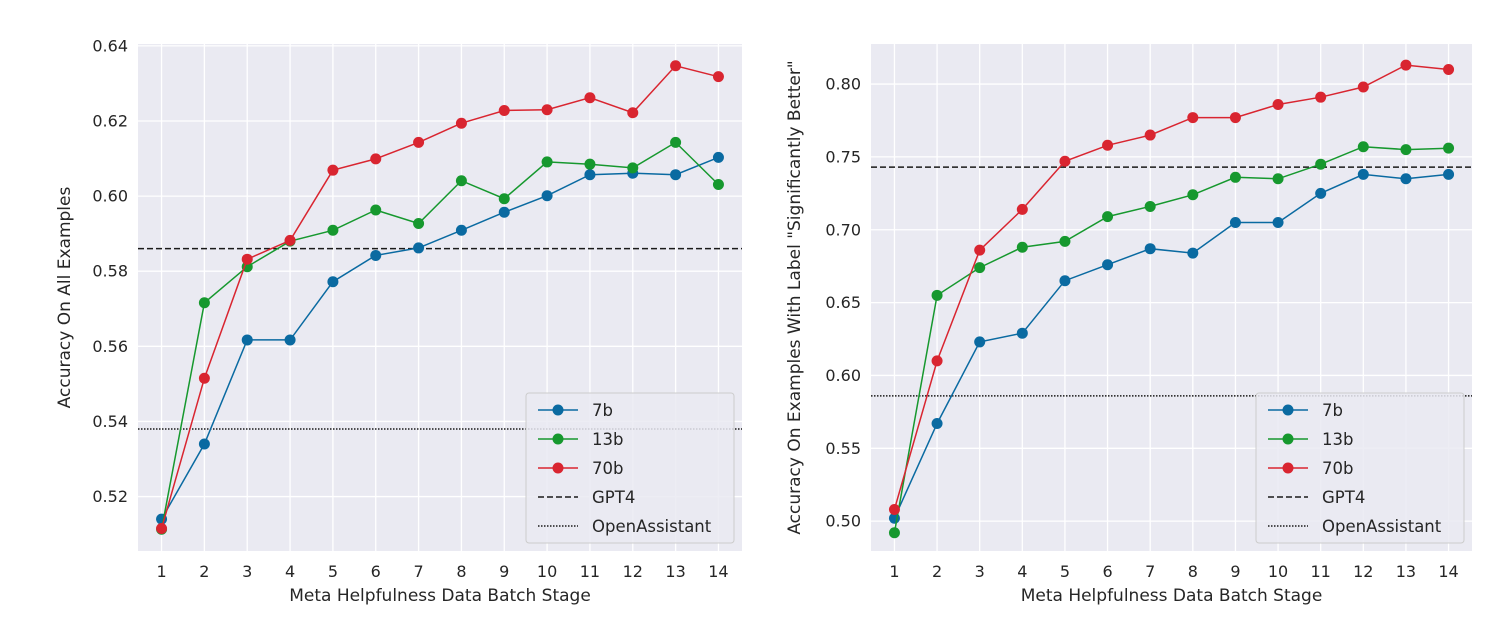  What do you see at coordinates (110, 271) in the screenshot?
I see `y-tick-label: 0.58` at bounding box center [110, 271].